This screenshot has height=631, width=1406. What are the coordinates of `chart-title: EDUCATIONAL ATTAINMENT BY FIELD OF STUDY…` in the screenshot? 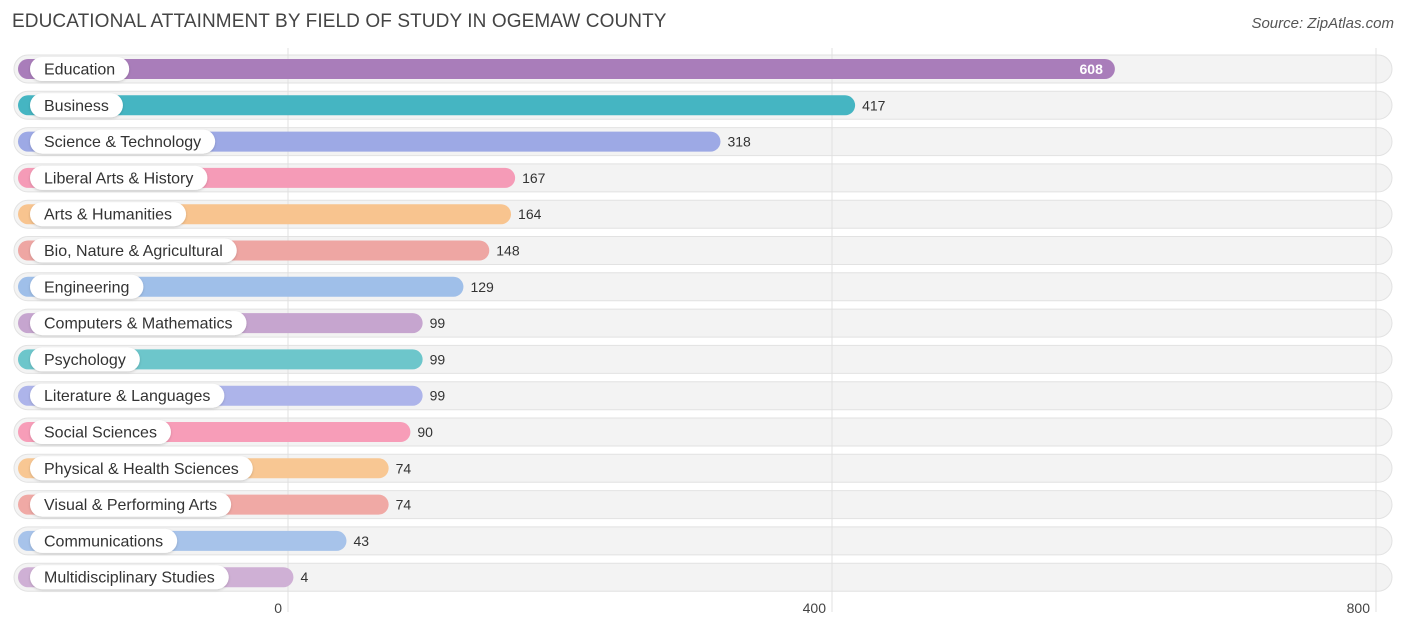 It's located at (339, 21).